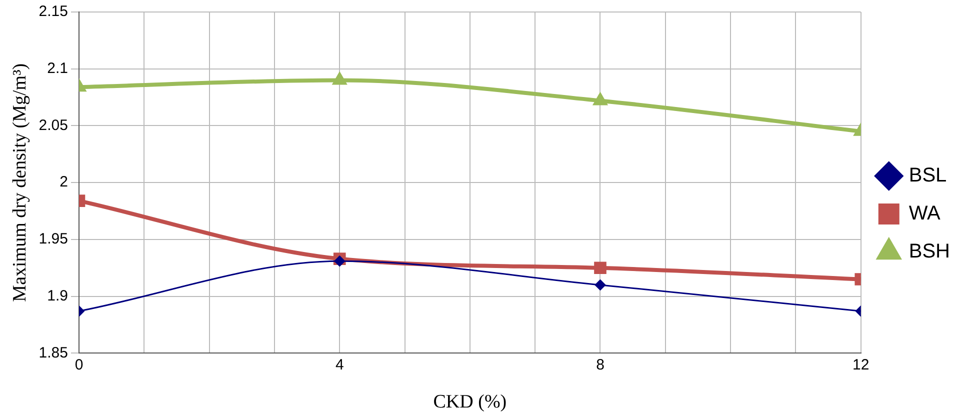  Describe the element at coordinates (929, 251) in the screenshot. I see `legend-label: BSH` at that location.